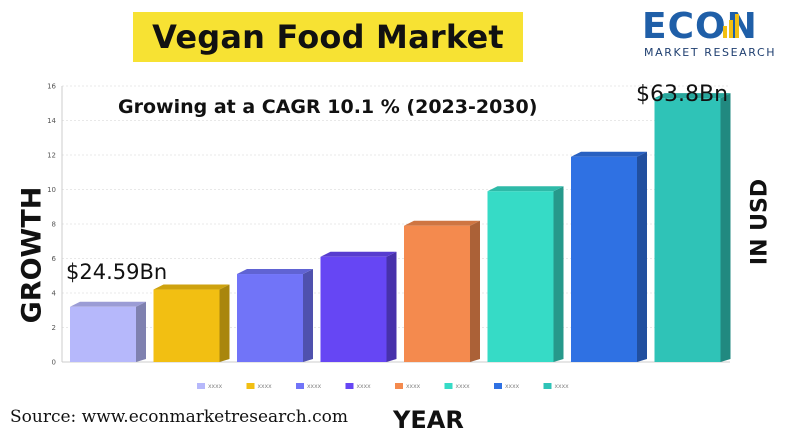 Image resolution: width=800 pixels, height=437 pixels. Describe the element at coordinates (51, 190) in the screenshot. I see `y-tick-label: 10` at that location.